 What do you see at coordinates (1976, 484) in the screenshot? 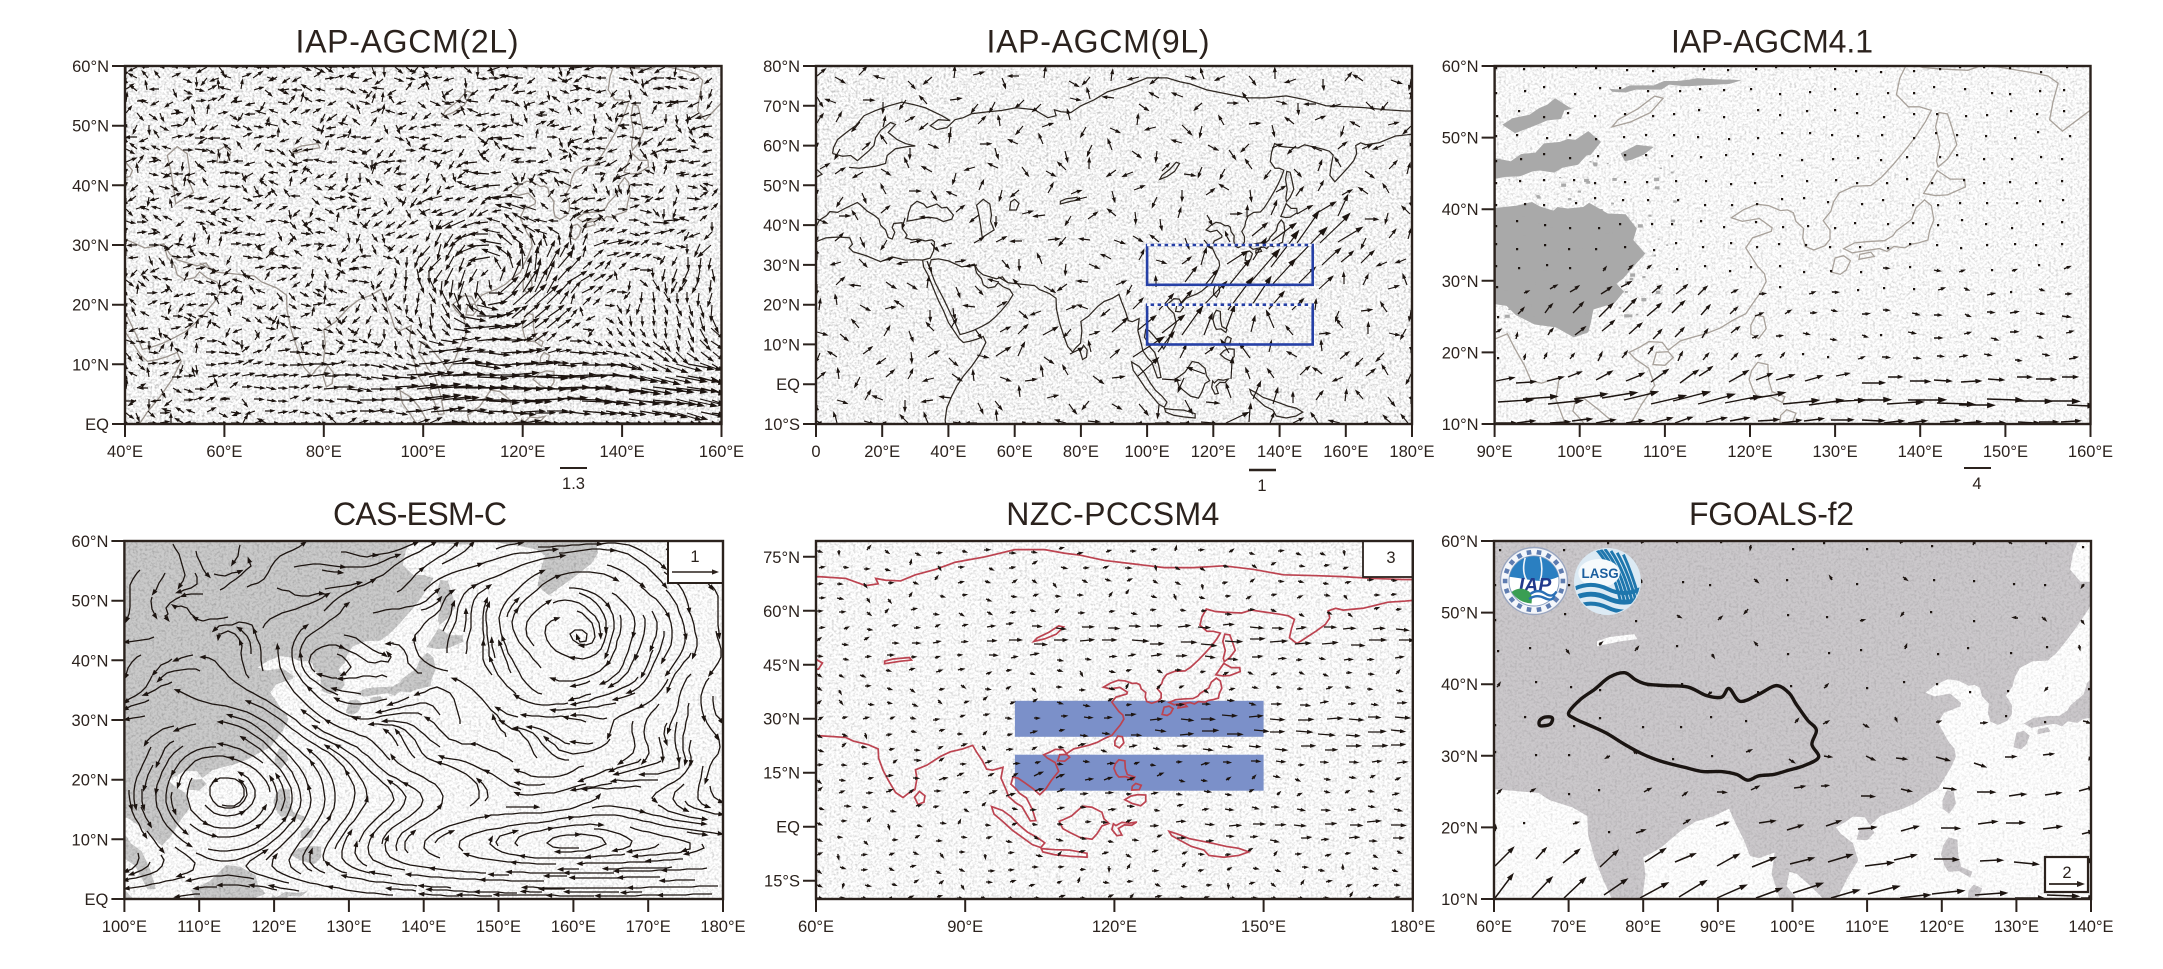
I see `svg-text: 4` at bounding box center [1976, 484].